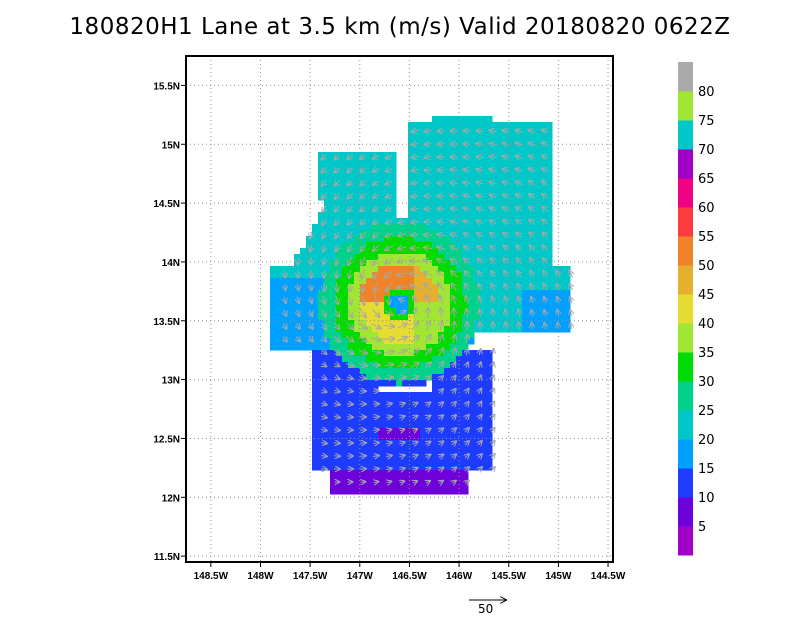  What do you see at coordinates (706, 440) in the screenshot?
I see `colorbar-label: 20` at bounding box center [706, 440].